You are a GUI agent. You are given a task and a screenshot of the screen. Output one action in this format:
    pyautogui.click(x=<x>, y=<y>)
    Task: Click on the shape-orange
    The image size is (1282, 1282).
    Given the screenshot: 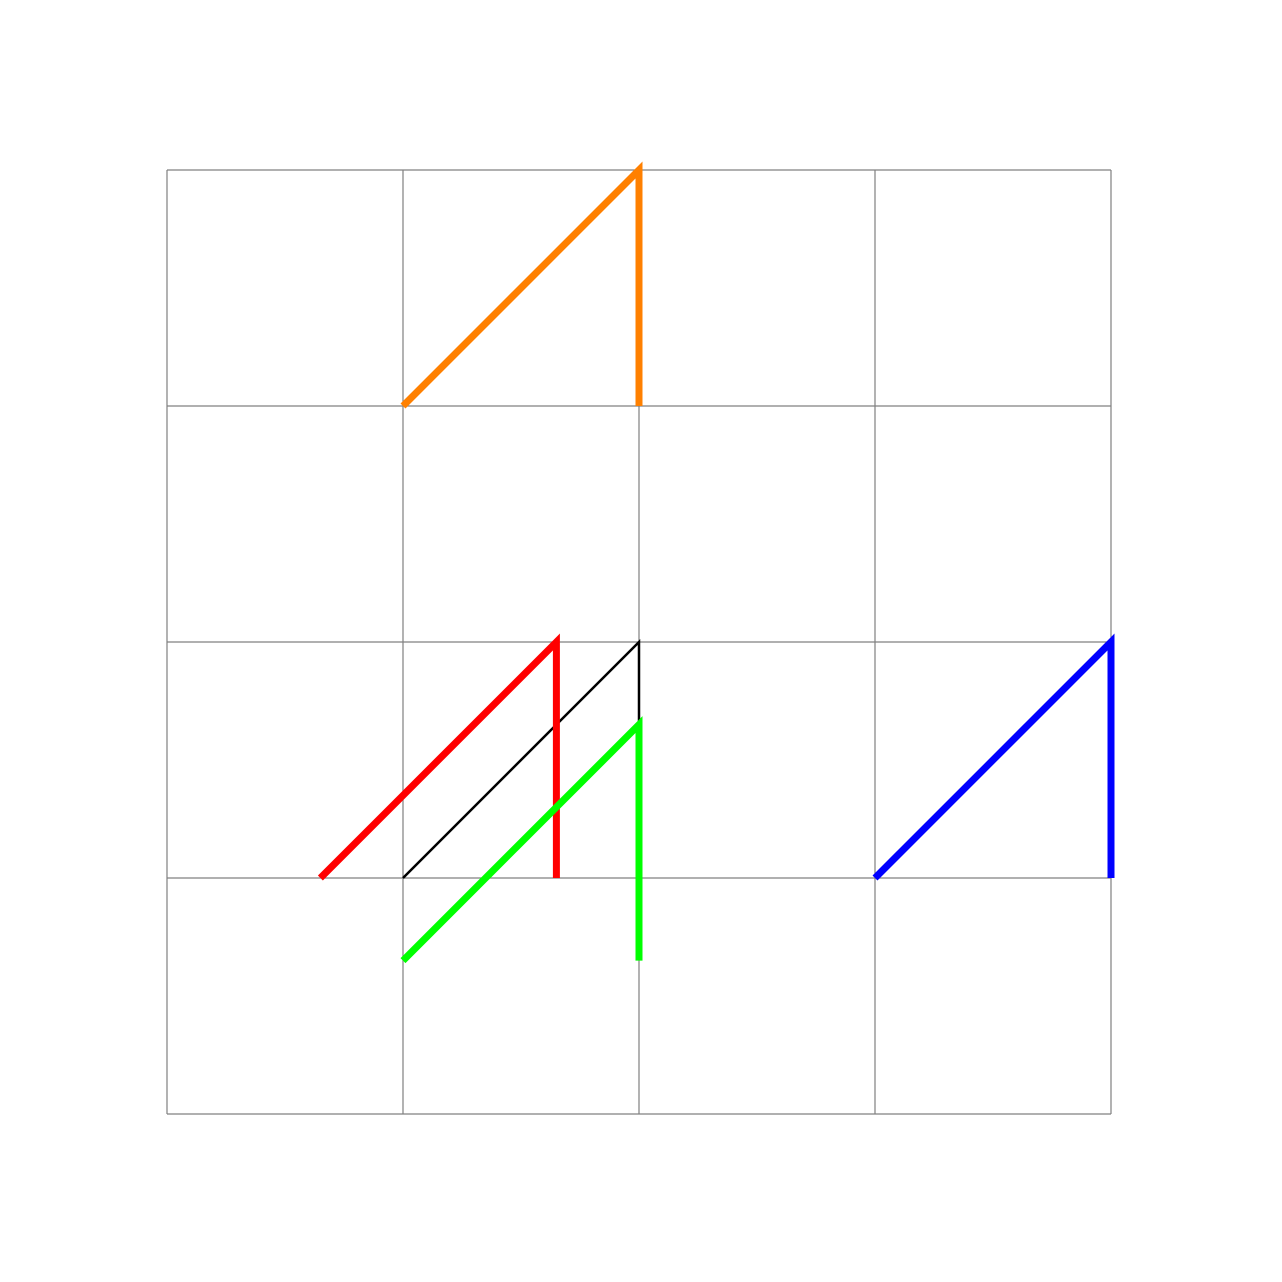 What is the action you would take?
    pyautogui.click(x=521, y=285)
    